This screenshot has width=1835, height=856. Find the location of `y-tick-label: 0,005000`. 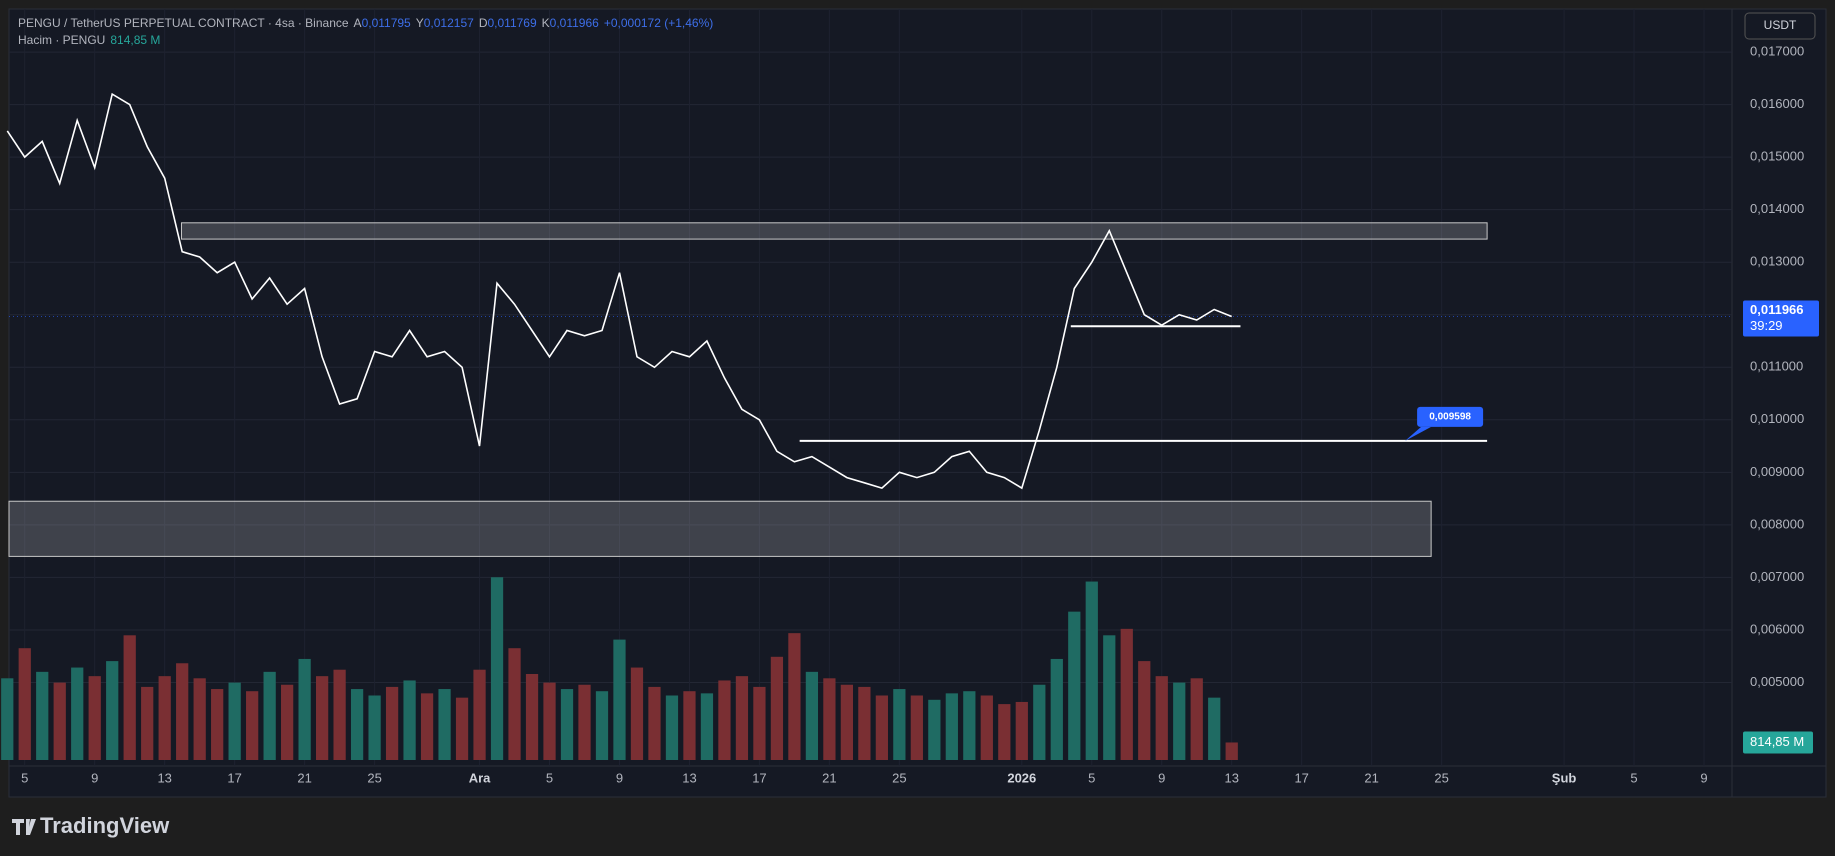

y-tick-label: 0,005000 is located at coordinates (1777, 681).